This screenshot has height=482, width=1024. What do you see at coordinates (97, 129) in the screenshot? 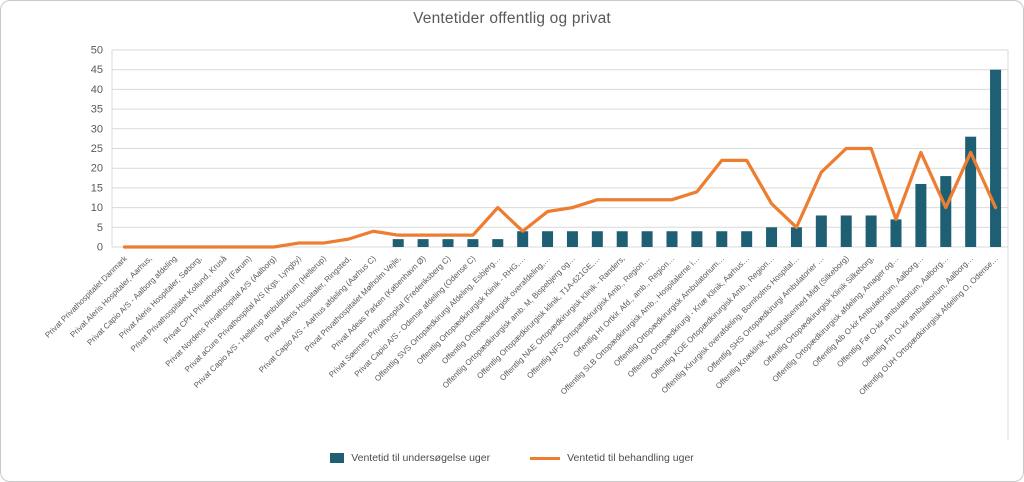
I see `y-axis-tick-label: 30` at bounding box center [97, 129].